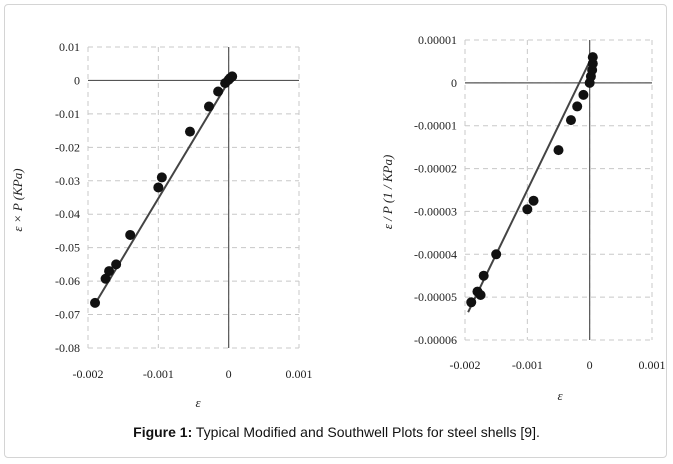 The width and height of the screenshot is (673, 464). Describe the element at coordinates (67, 248) in the screenshot. I see `left-y-tick-label: -0.05` at that location.